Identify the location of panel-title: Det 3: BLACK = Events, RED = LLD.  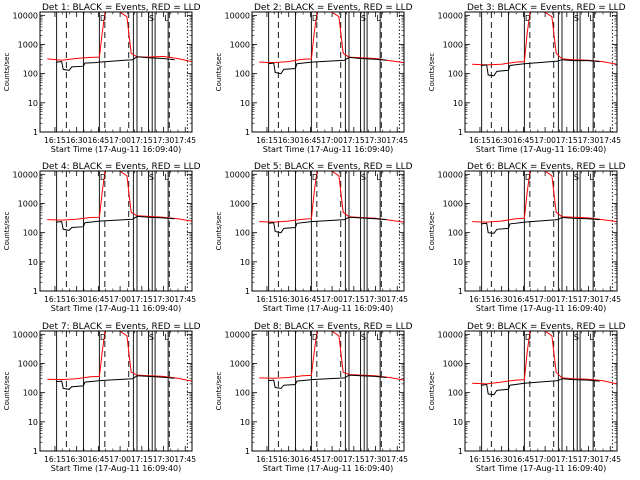
(546, 8).